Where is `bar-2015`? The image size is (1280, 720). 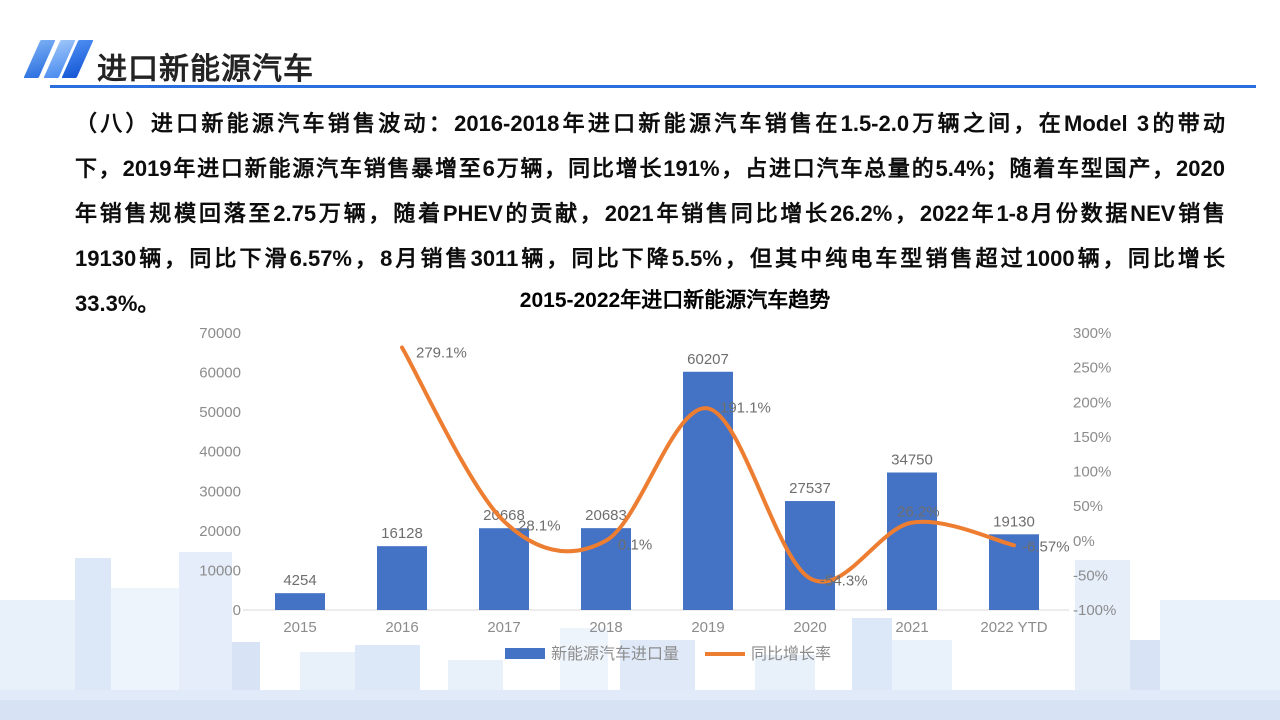 bar-2015 is located at coordinates (300, 601).